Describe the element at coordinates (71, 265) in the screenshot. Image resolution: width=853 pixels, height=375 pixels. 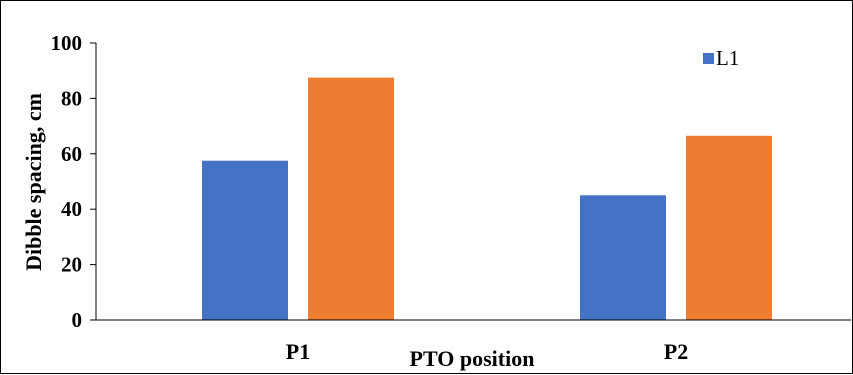
I see `y-tick-label: 20` at that location.